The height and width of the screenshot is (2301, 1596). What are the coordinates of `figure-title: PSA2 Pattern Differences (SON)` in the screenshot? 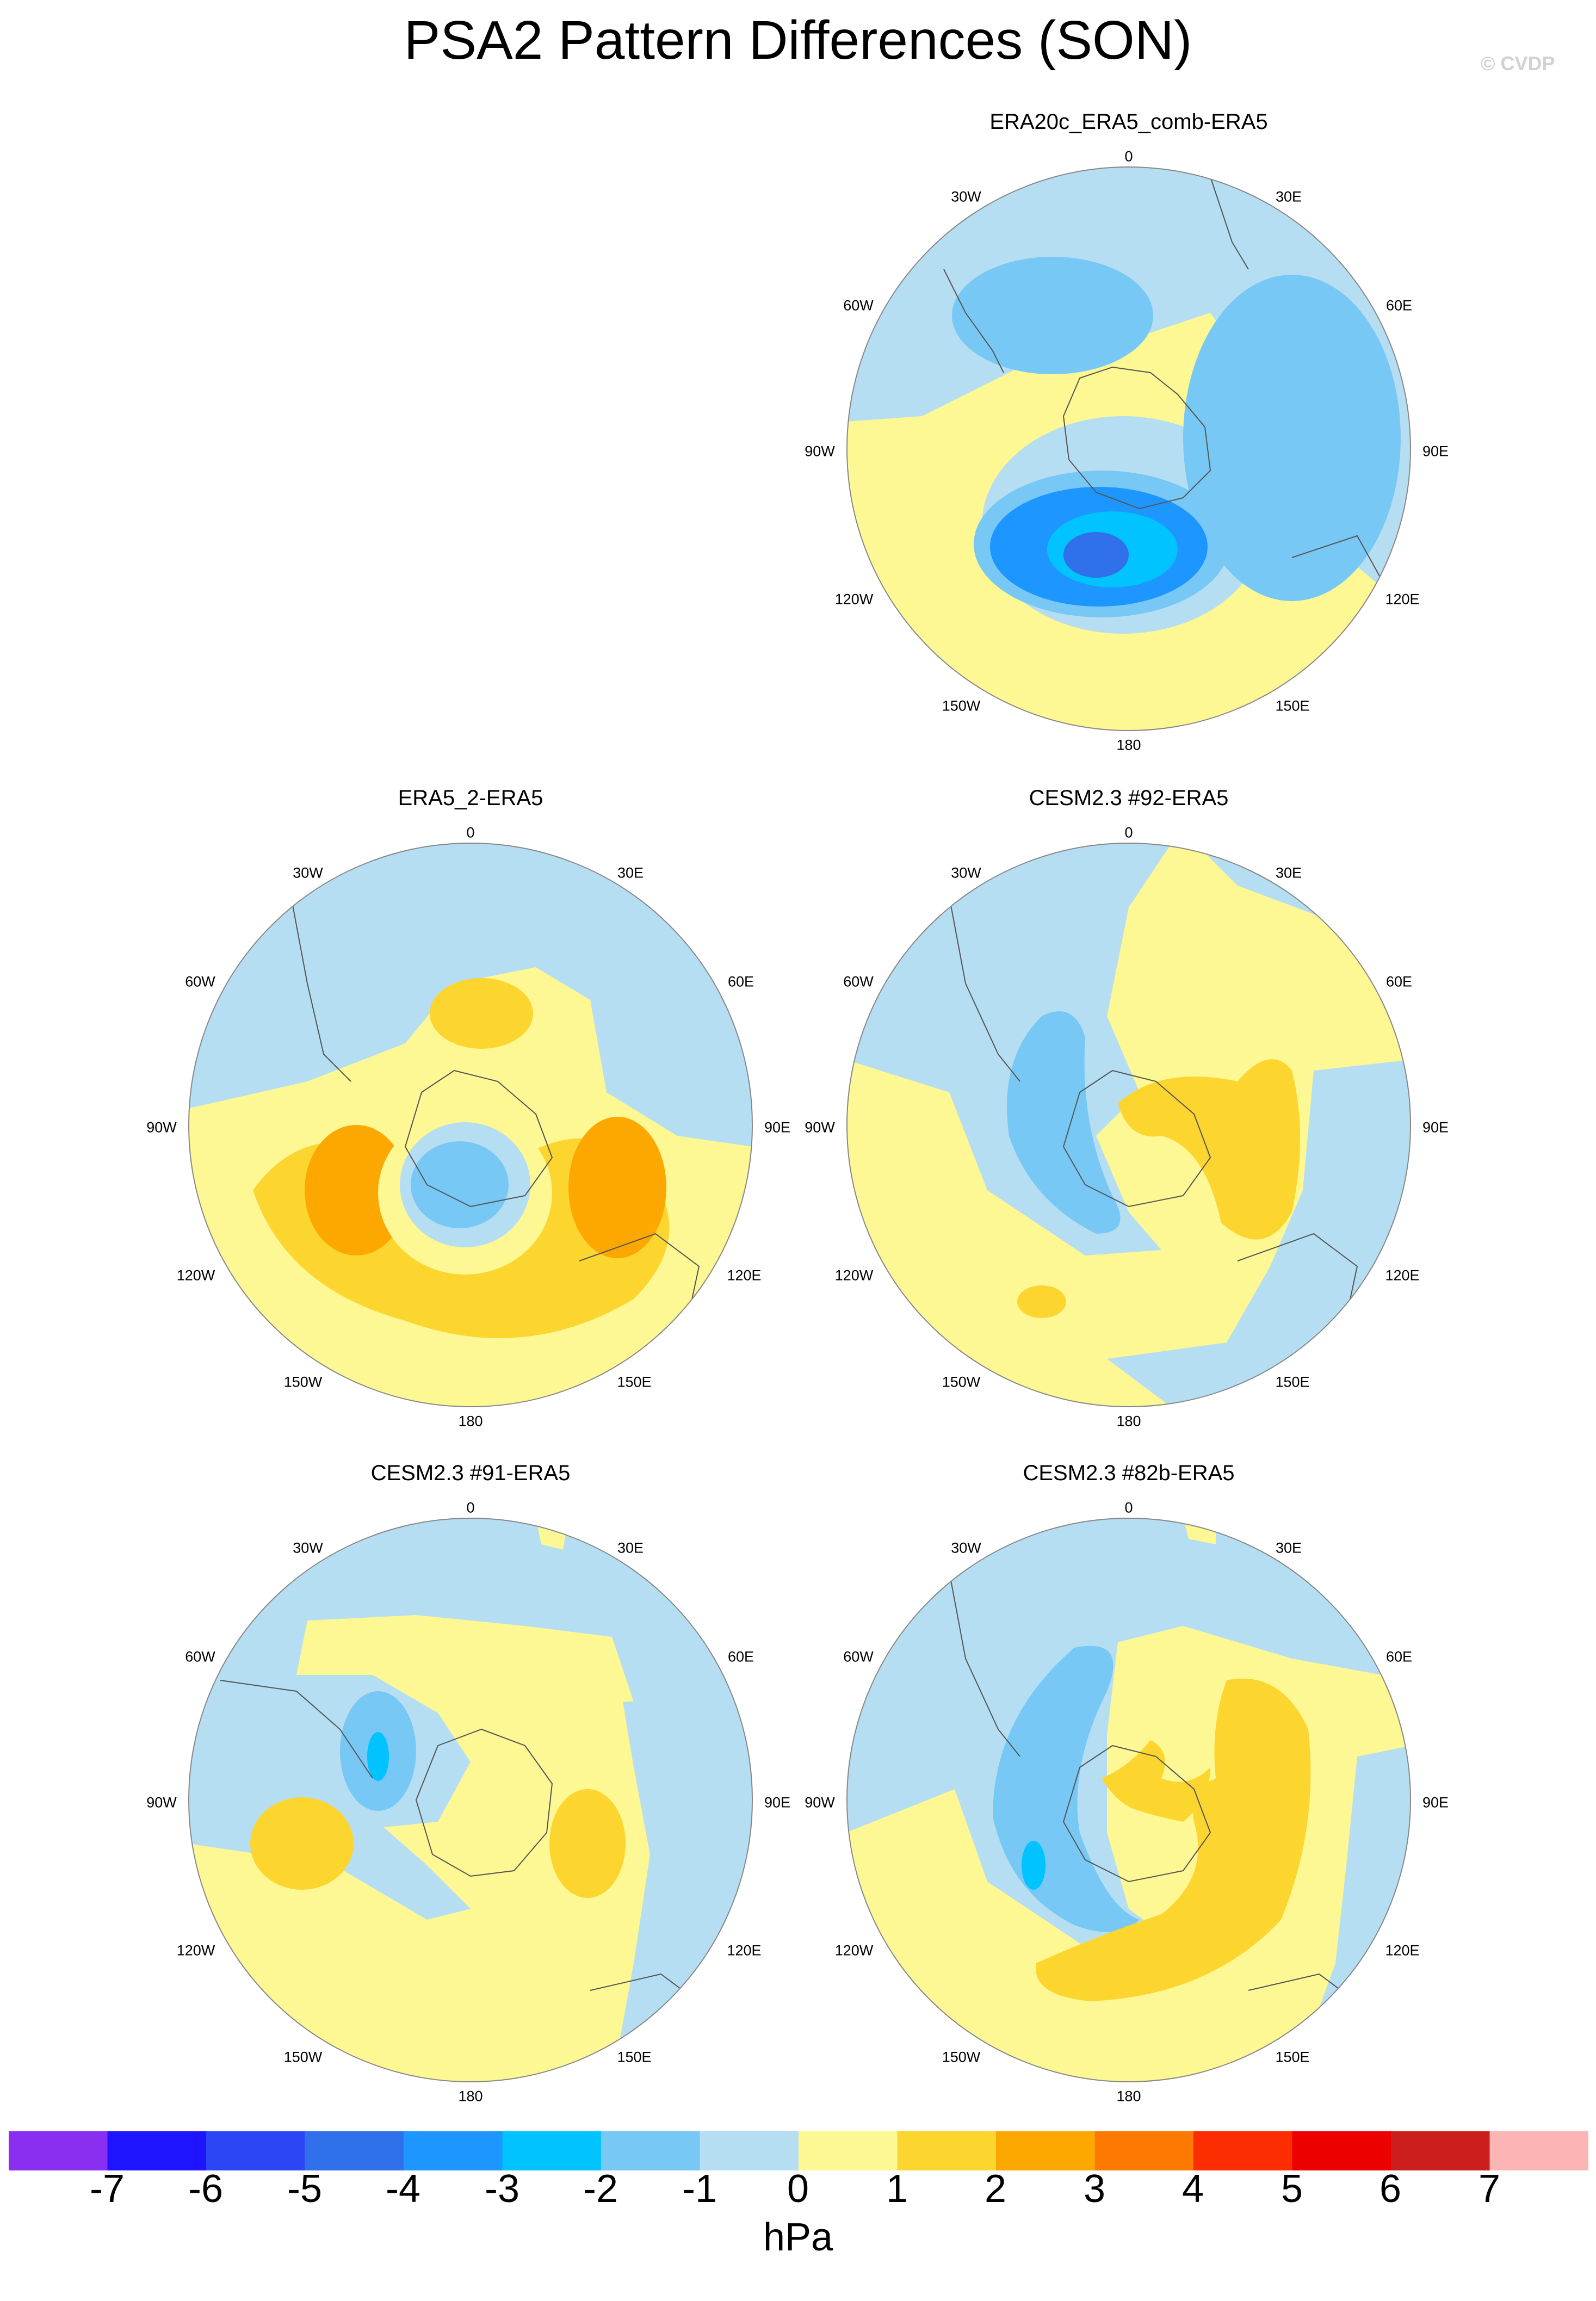 It's located at (798, 40).